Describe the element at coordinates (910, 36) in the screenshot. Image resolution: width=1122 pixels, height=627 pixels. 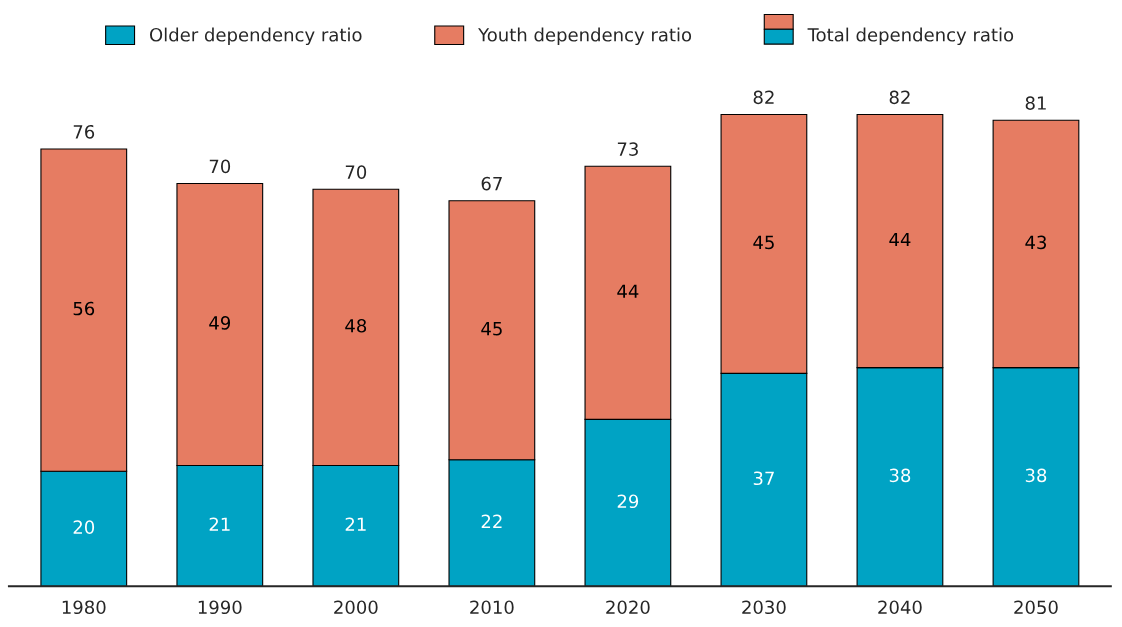
I see `text: Total dependency ratio` at that location.